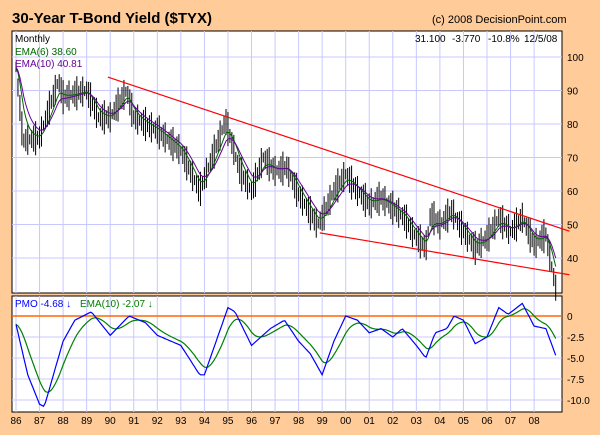 The width and height of the screenshot is (600, 435). I want to click on quote-change: -3.770, so click(466, 39).